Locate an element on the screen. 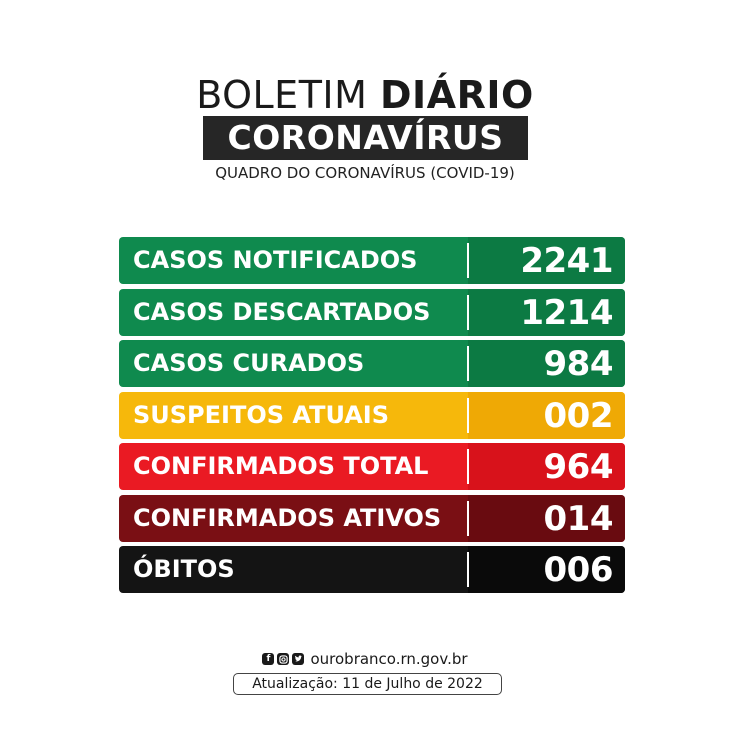  subtitle: QUADRO DO CORONAVÍRUS (COVID-19) is located at coordinates (365, 173).